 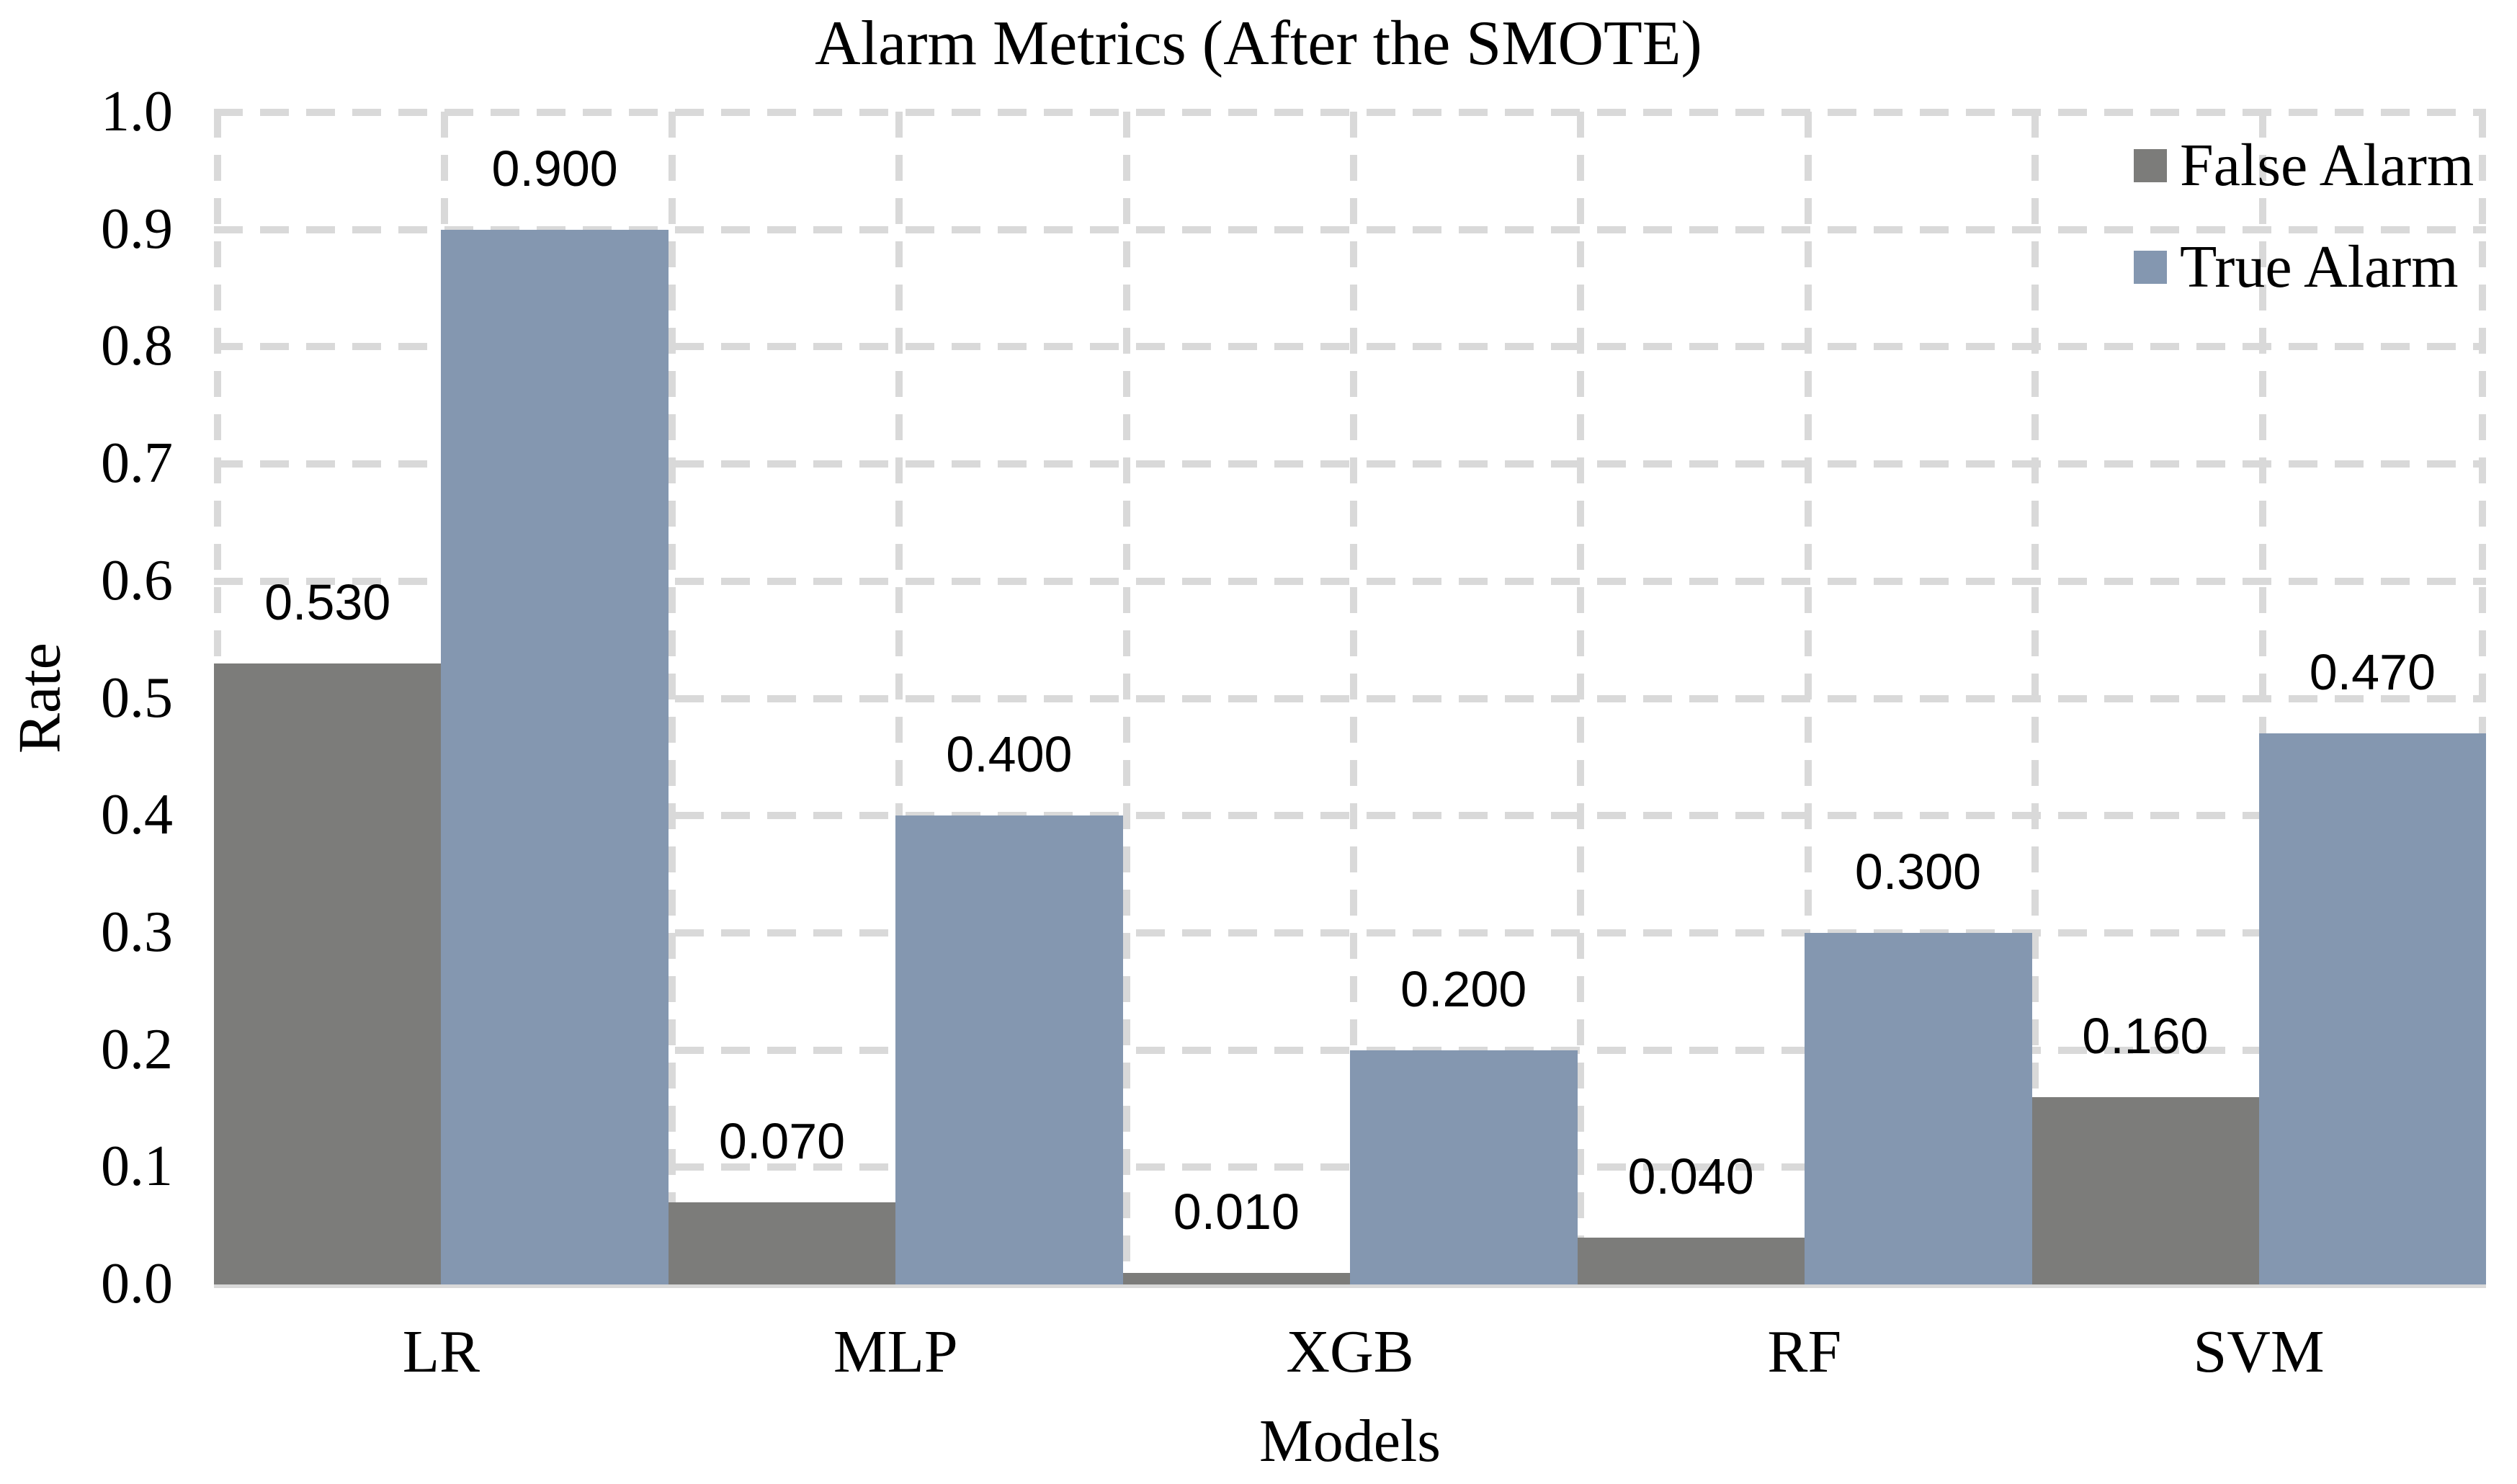 What do you see at coordinates (137, 112) in the screenshot?
I see `y-tick-label: 1.0` at bounding box center [137, 112].